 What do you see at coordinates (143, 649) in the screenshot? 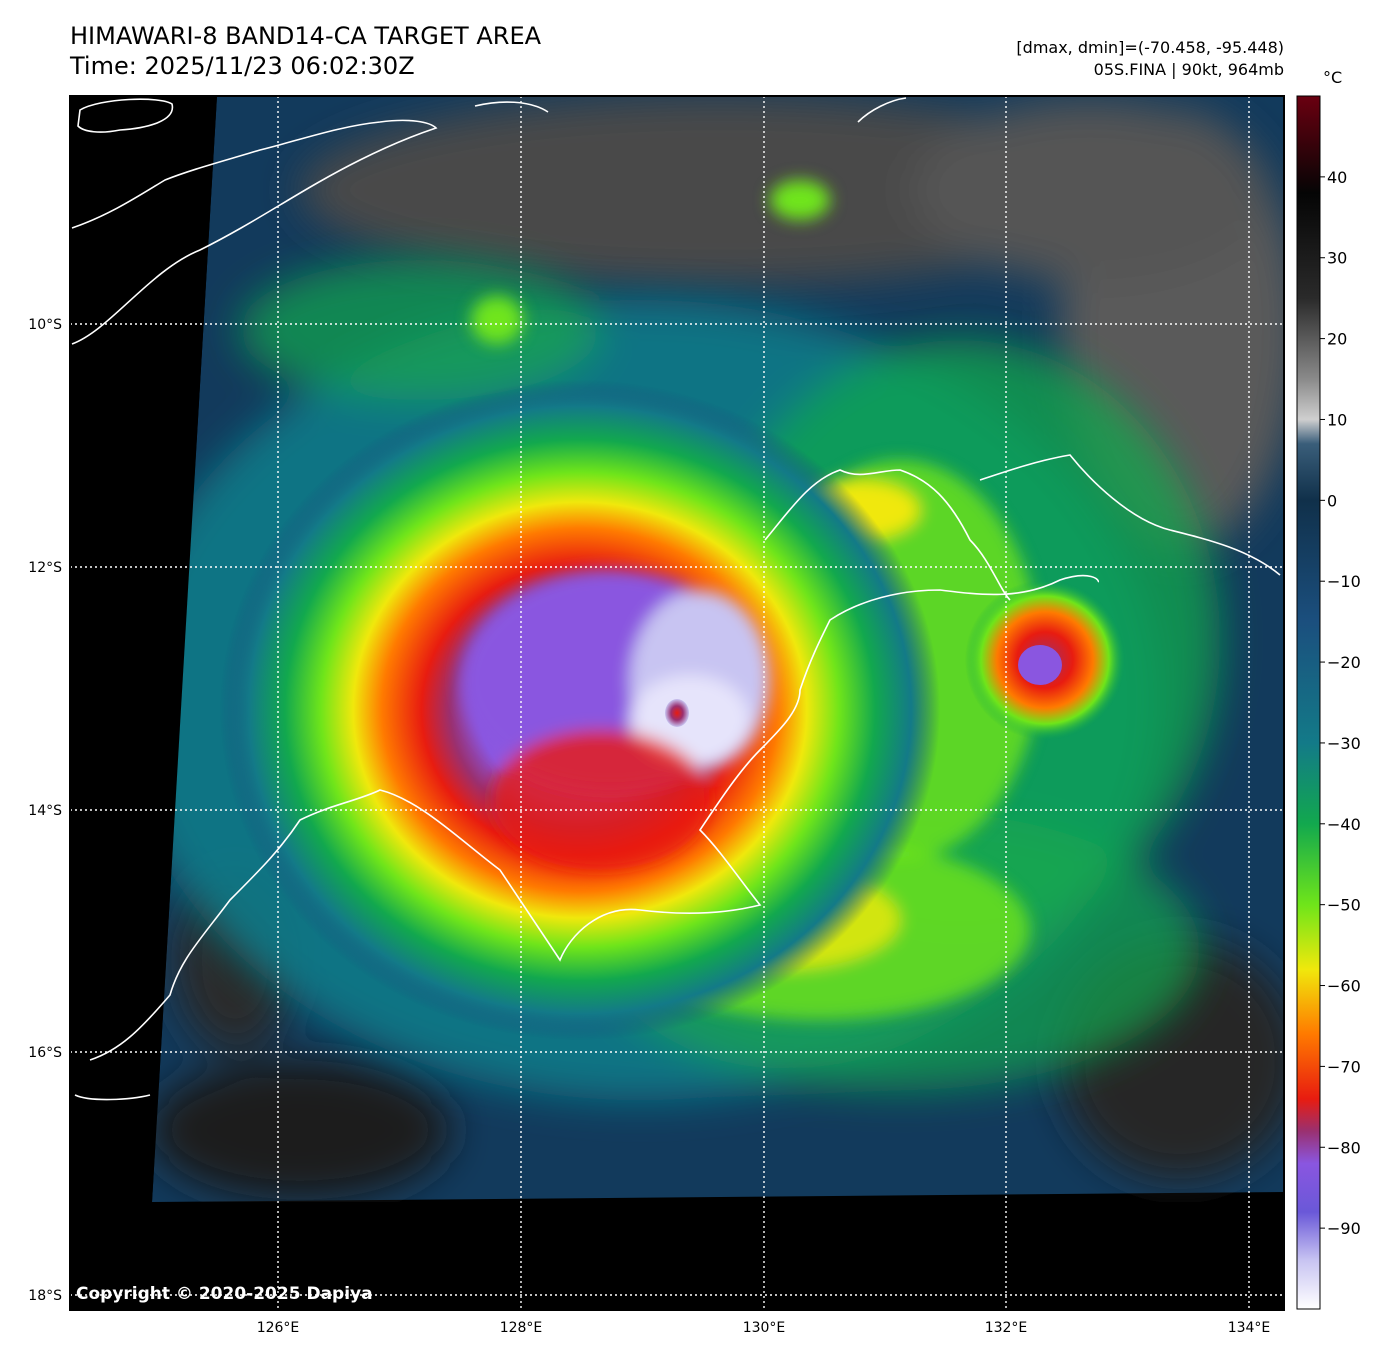
I see `no-data-west` at bounding box center [143, 649].